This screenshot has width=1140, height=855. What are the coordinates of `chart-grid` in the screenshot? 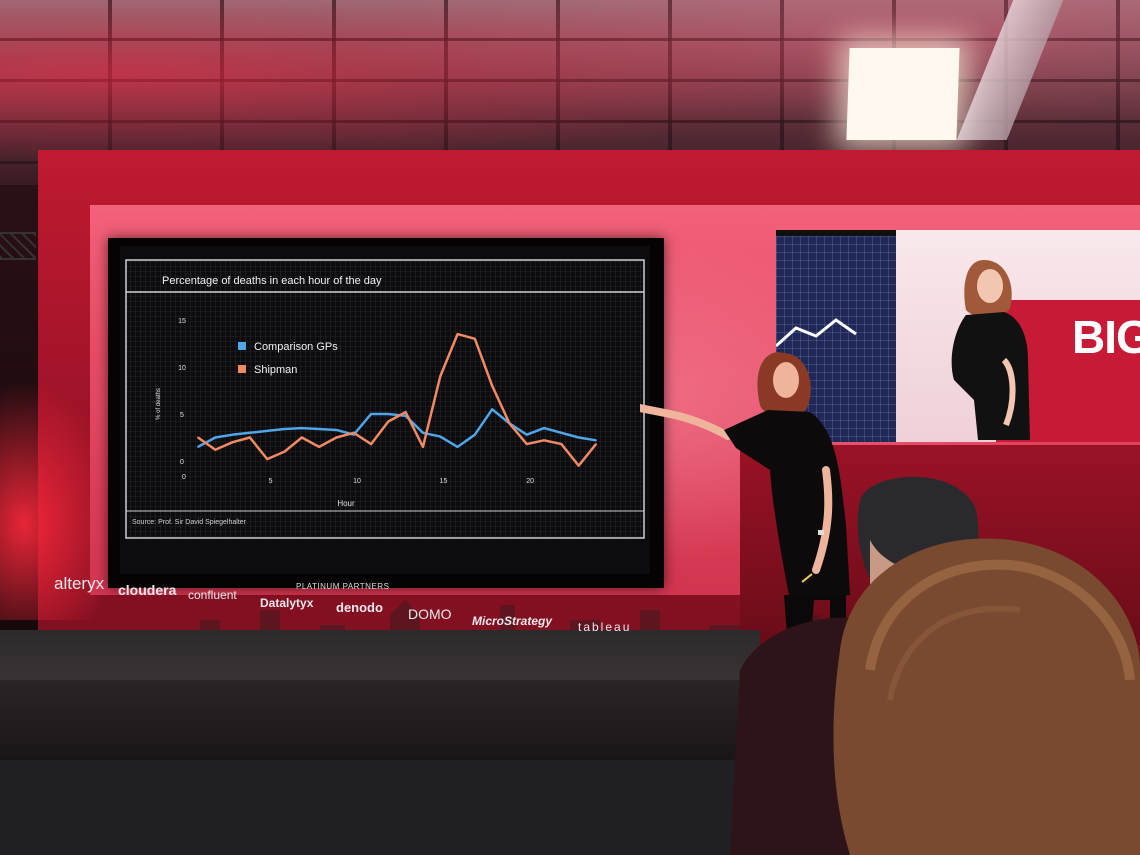 It's located at (385, 399).